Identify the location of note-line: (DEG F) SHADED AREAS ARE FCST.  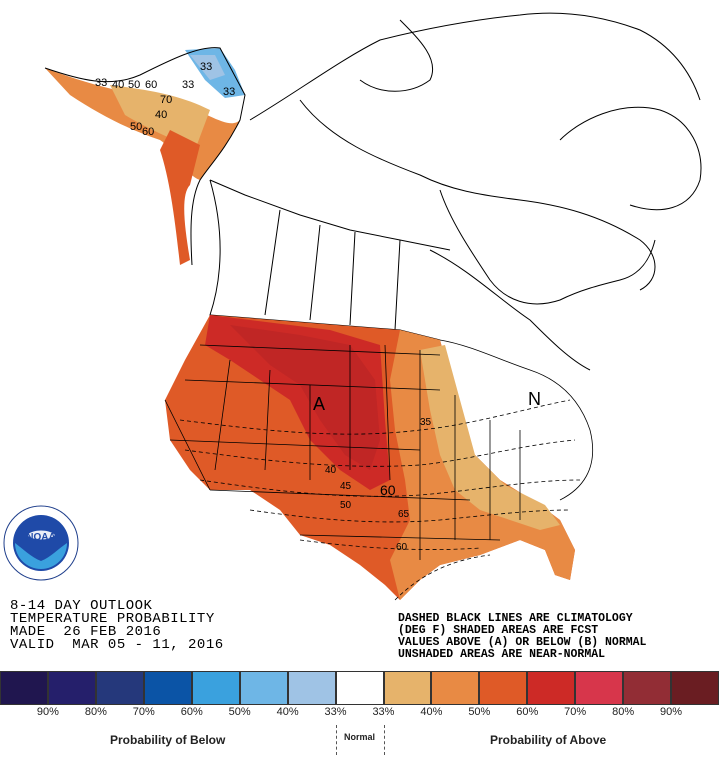
(498, 630).